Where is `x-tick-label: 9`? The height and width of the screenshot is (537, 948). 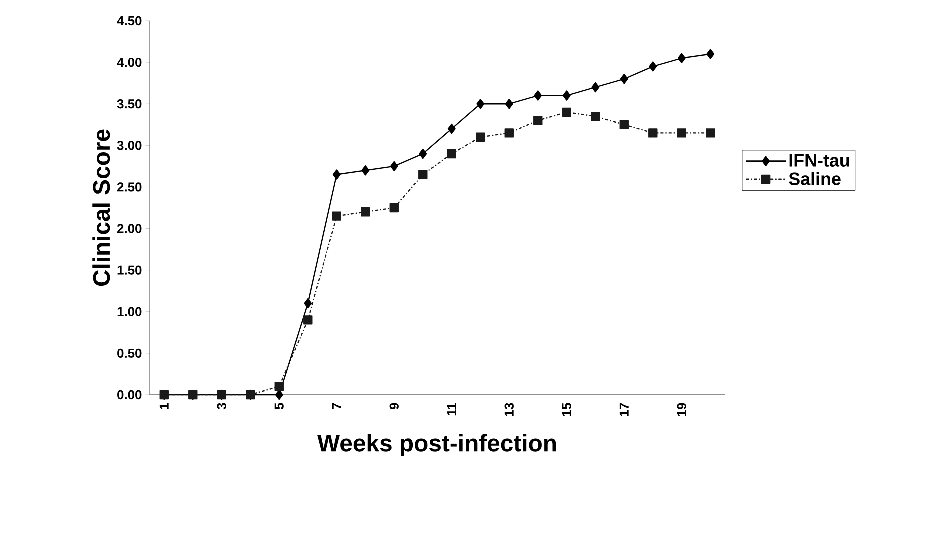 x-tick-label: 9 is located at coordinates (394, 406).